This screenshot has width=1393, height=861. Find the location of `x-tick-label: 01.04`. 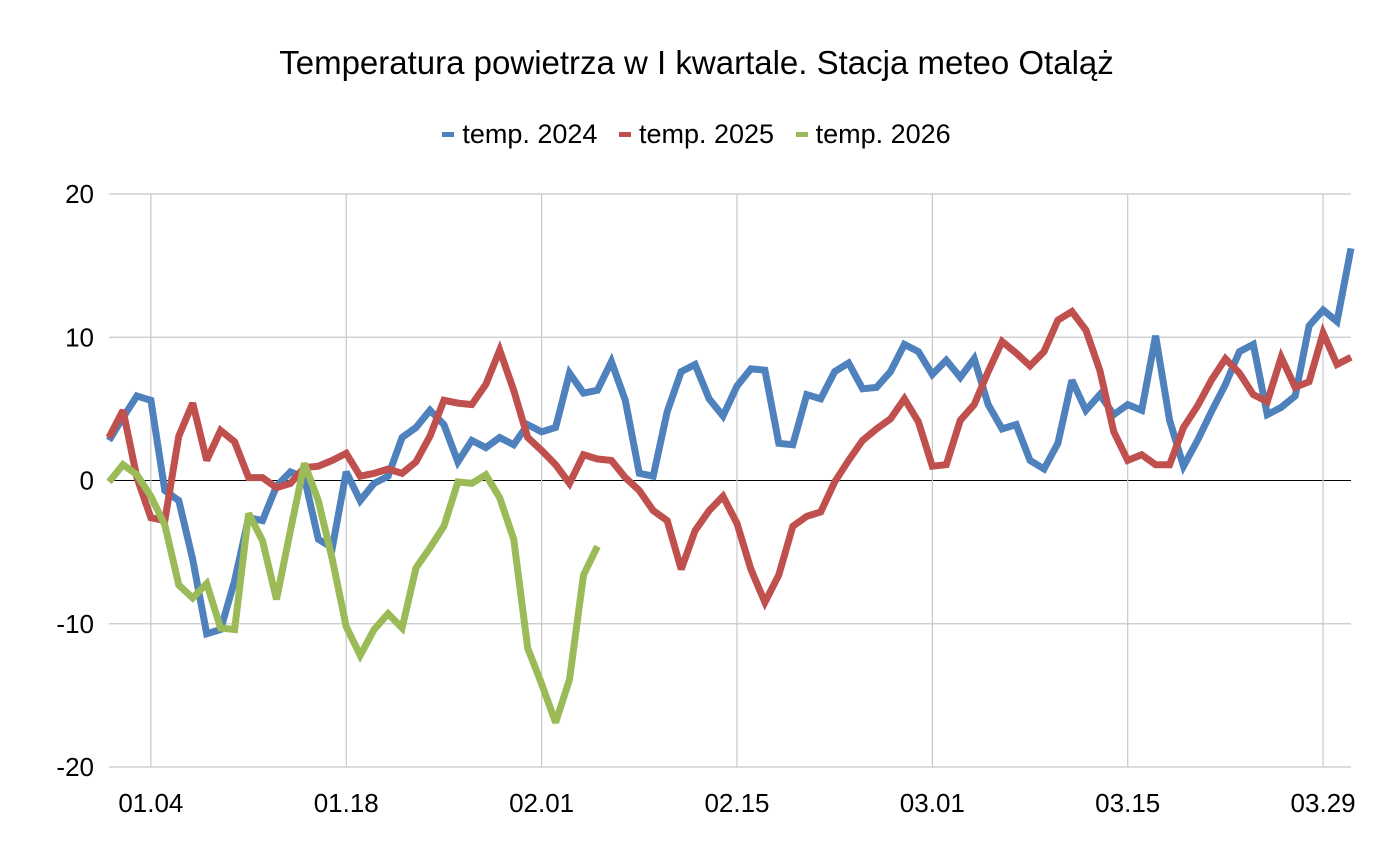

x-tick-label: 01.04 is located at coordinates (150, 803).